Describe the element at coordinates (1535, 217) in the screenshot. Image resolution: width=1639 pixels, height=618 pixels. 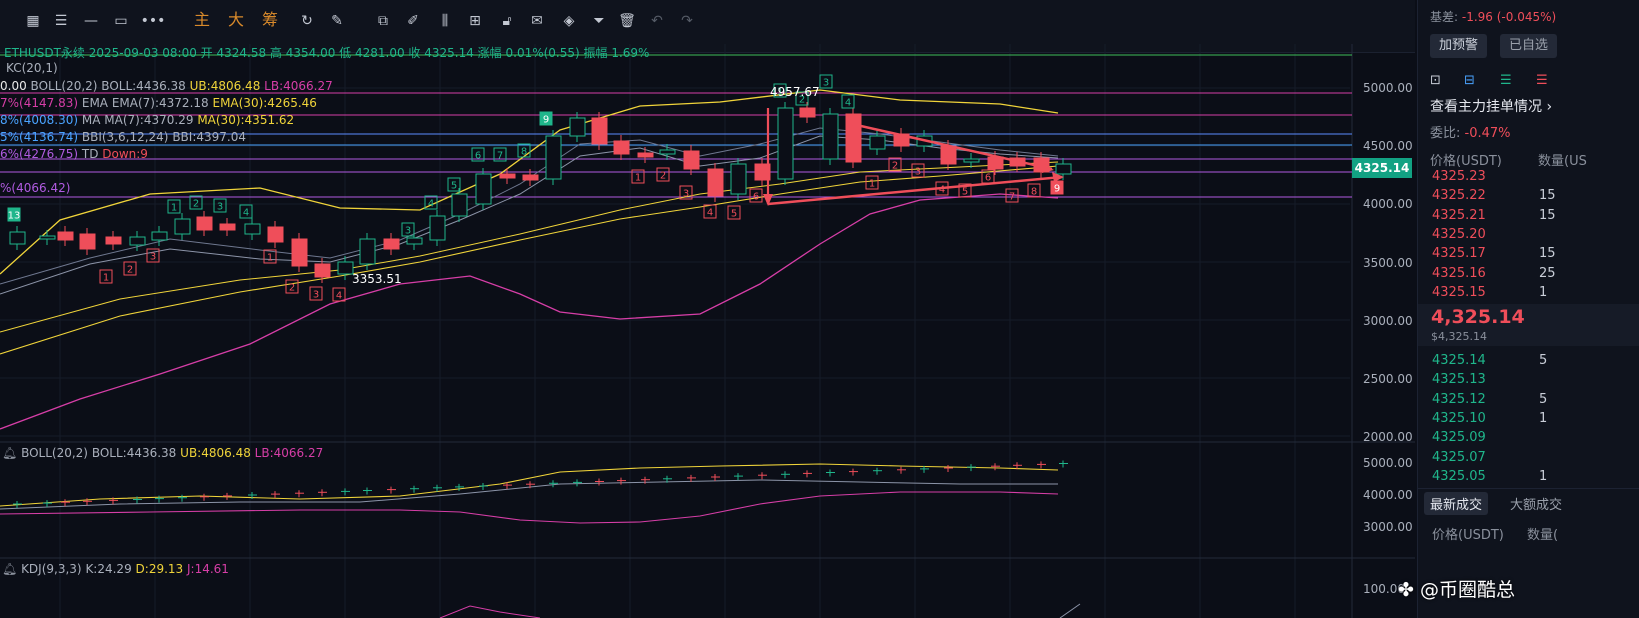
I see `asks-row: 4325.21 15` at that location.